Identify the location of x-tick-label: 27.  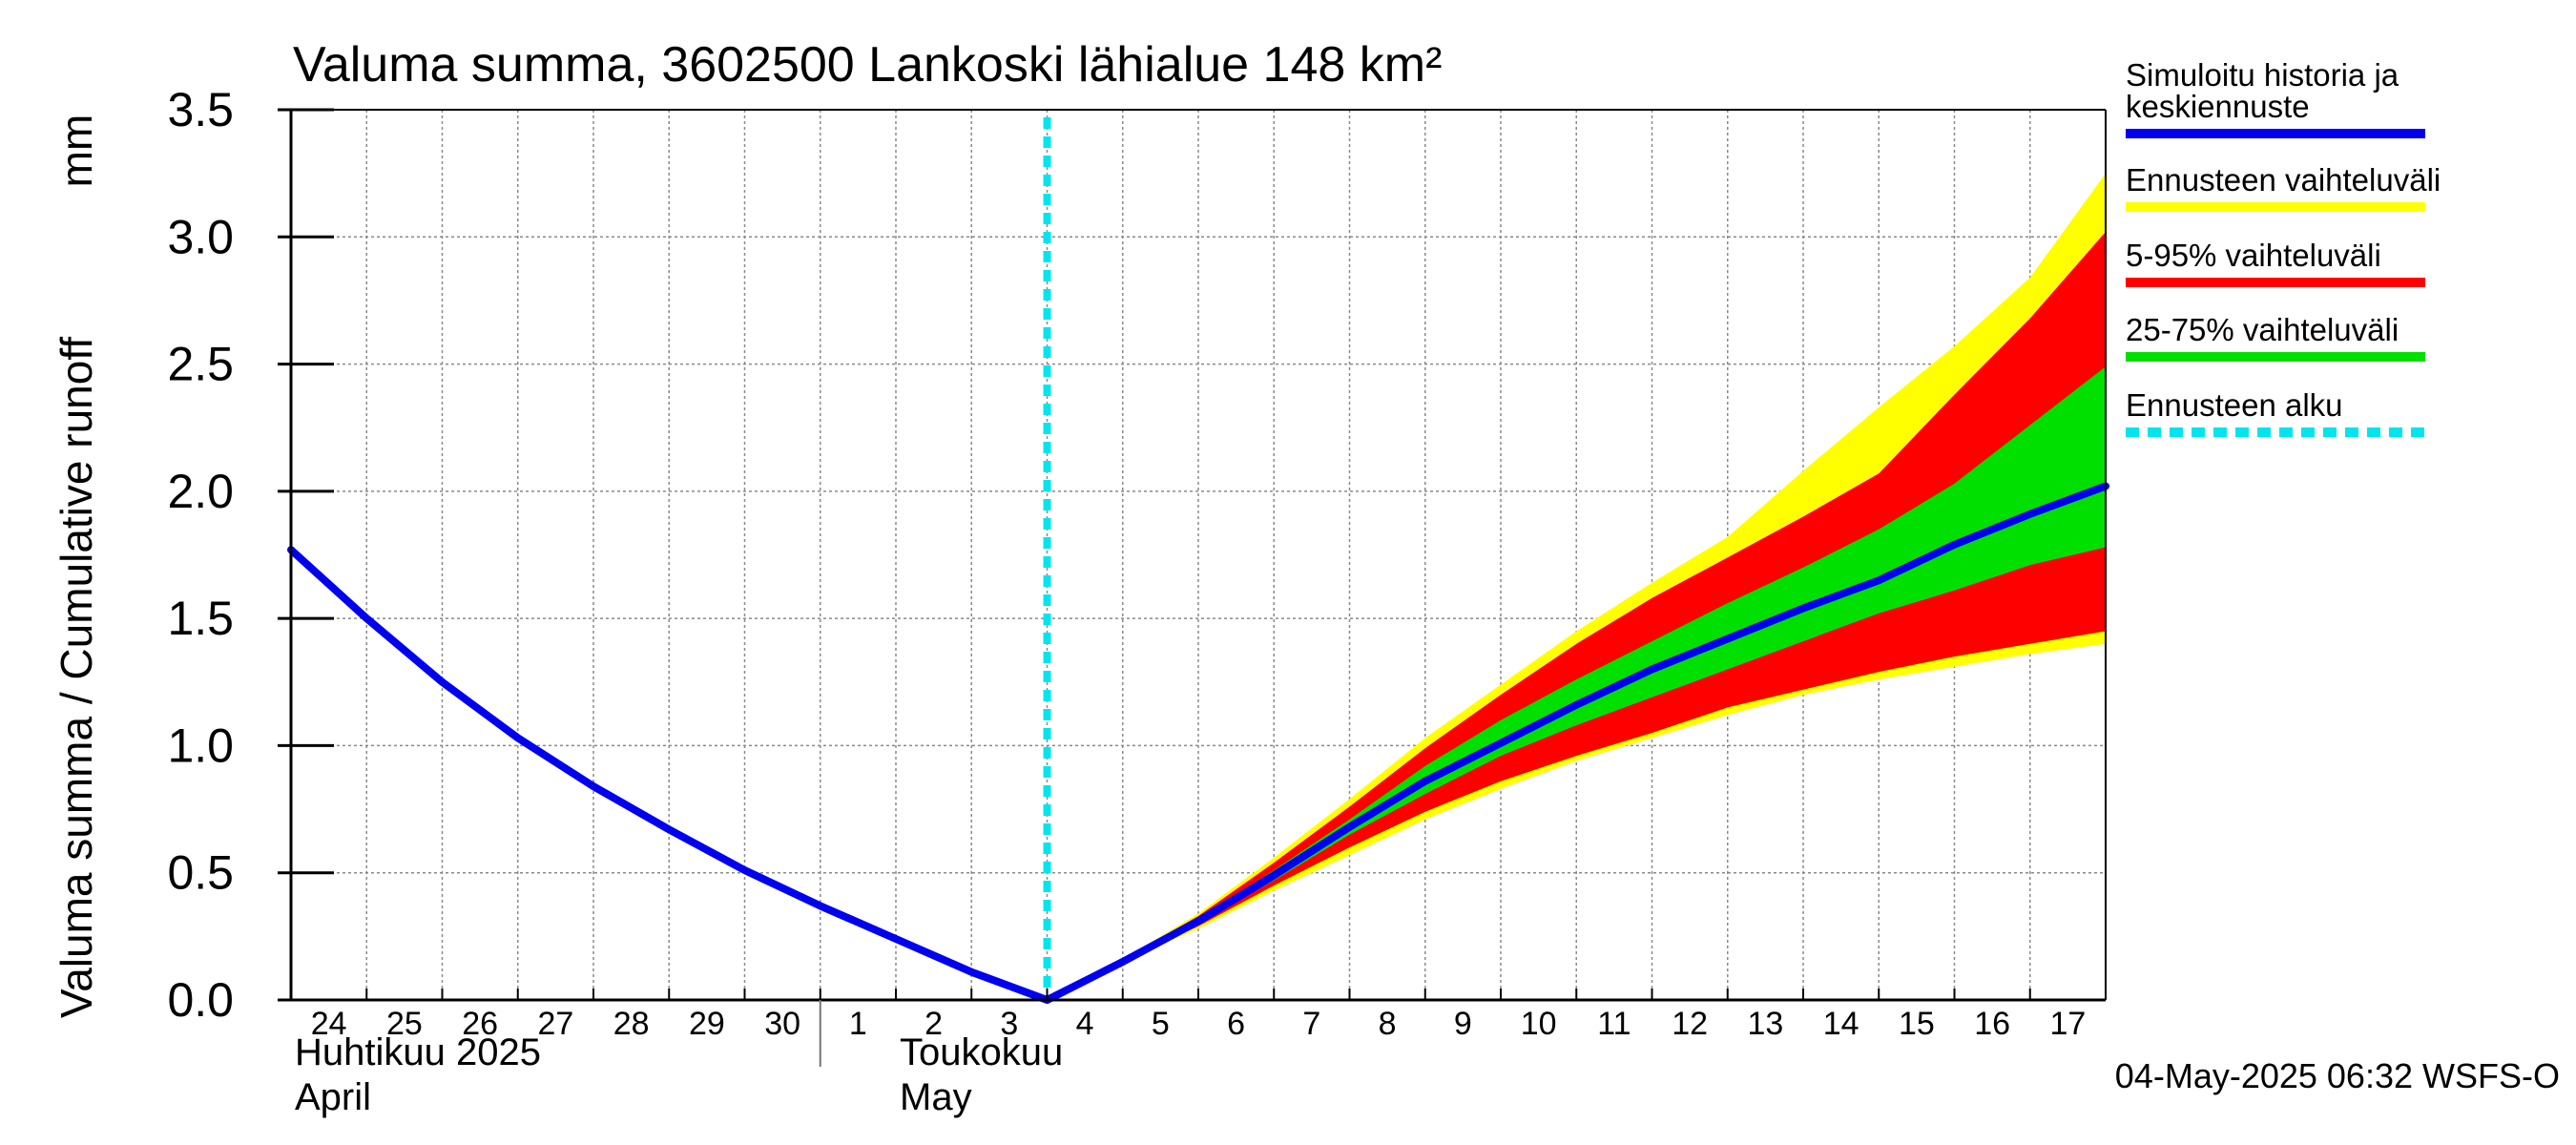
(555, 1024).